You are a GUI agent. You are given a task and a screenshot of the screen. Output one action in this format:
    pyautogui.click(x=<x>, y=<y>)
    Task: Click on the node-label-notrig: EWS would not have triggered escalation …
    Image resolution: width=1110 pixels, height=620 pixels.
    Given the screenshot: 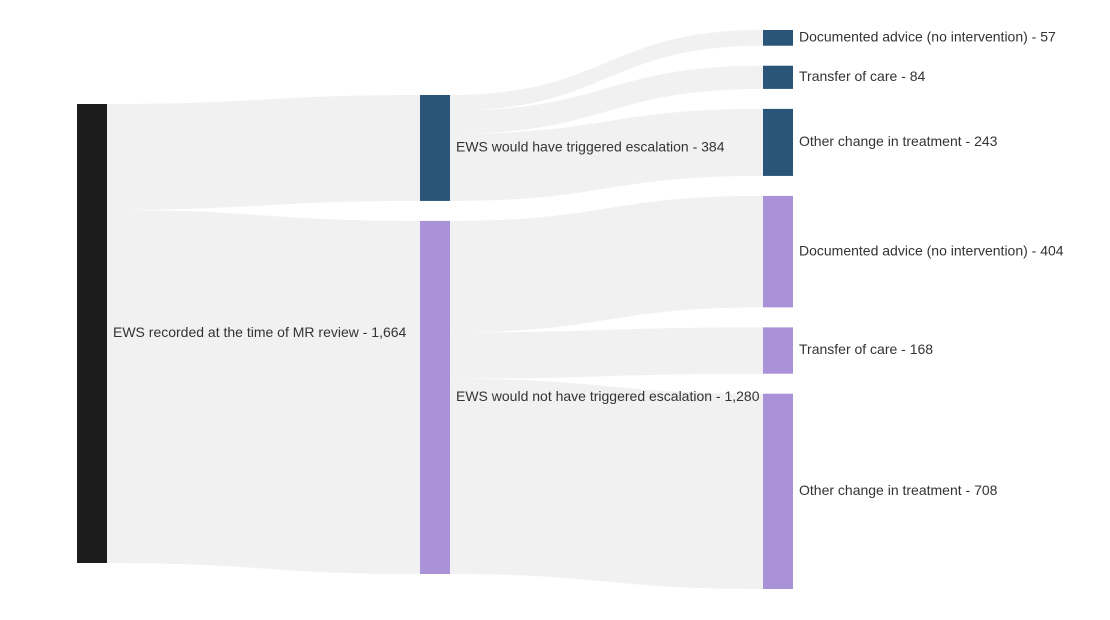 What is the action you would take?
    pyautogui.click(x=608, y=396)
    